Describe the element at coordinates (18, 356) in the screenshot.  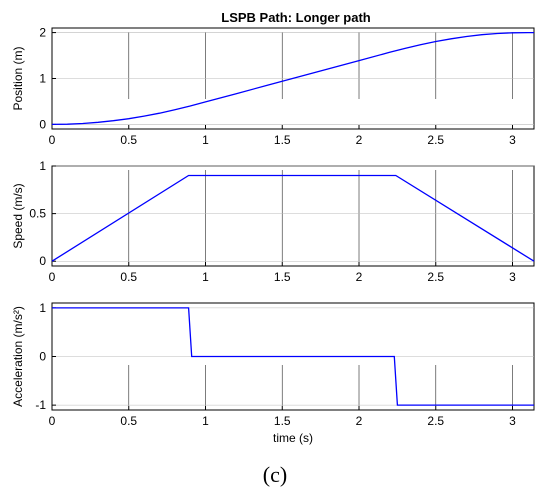
I see `y-axis-label: Acceleration (m/s²)` at that location.